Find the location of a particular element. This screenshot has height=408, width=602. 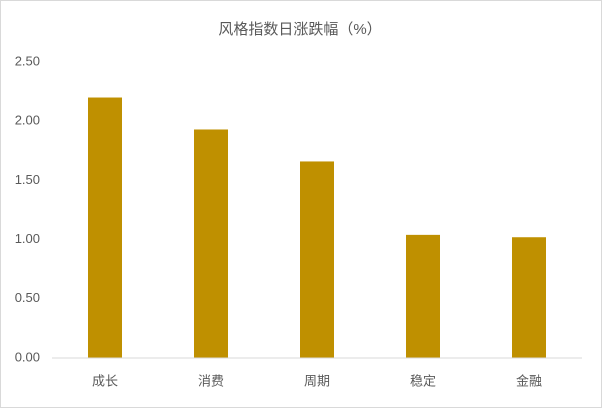

x-tick-label: 周期 is located at coordinates (317, 380).